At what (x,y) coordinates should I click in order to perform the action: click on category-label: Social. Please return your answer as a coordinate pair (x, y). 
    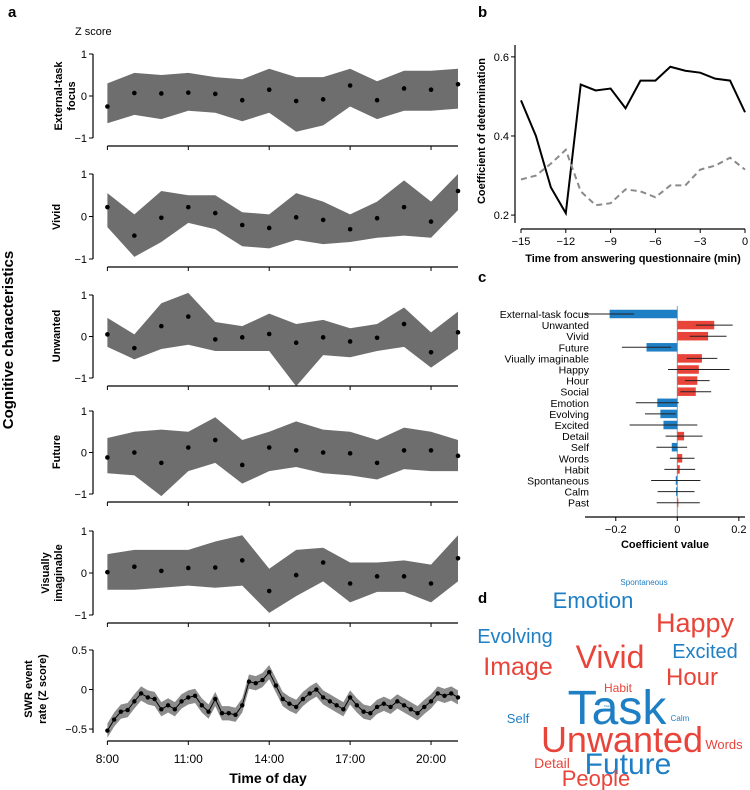
    Looking at the image, I should click on (574, 393).